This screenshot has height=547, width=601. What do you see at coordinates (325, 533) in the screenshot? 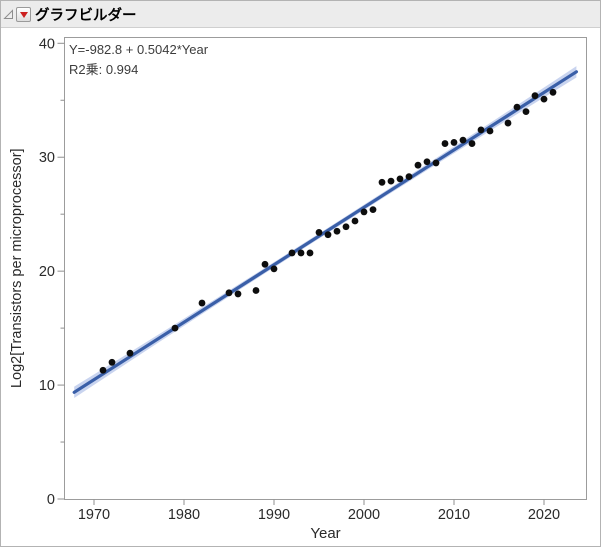
I see `x-axis-title: Year` at bounding box center [325, 533].